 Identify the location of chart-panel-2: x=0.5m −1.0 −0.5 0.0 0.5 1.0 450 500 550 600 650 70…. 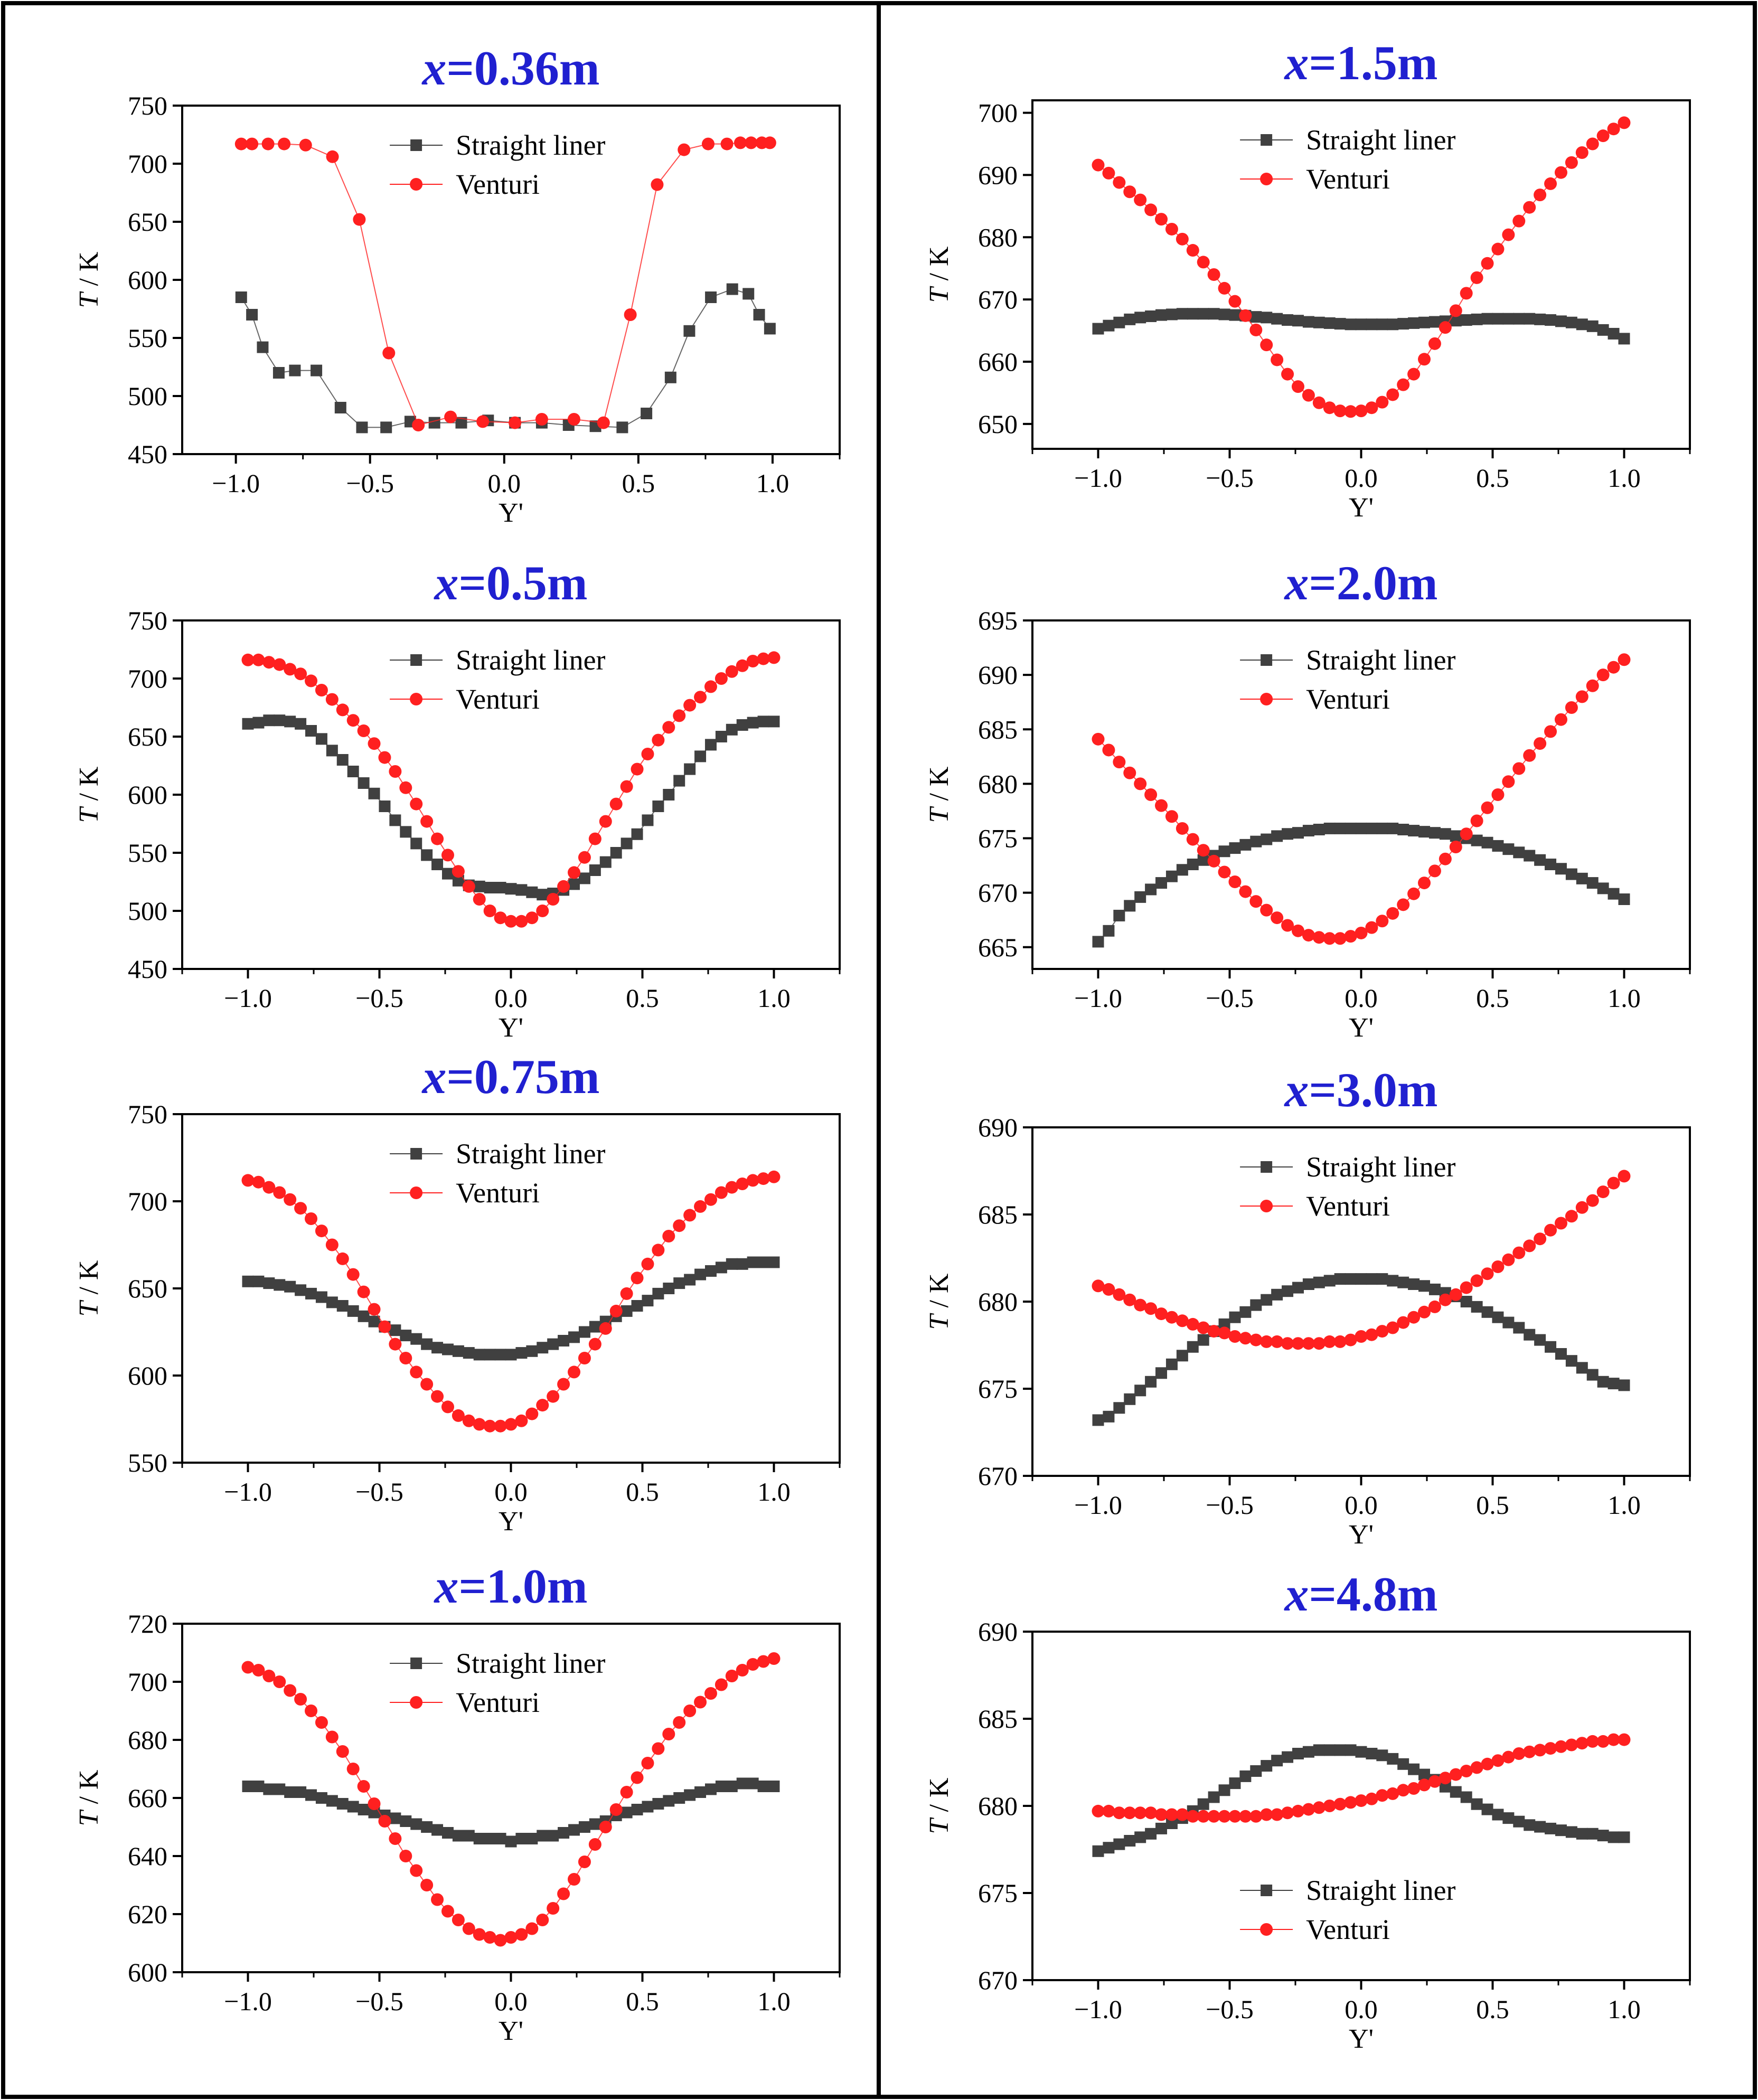
(457, 799).